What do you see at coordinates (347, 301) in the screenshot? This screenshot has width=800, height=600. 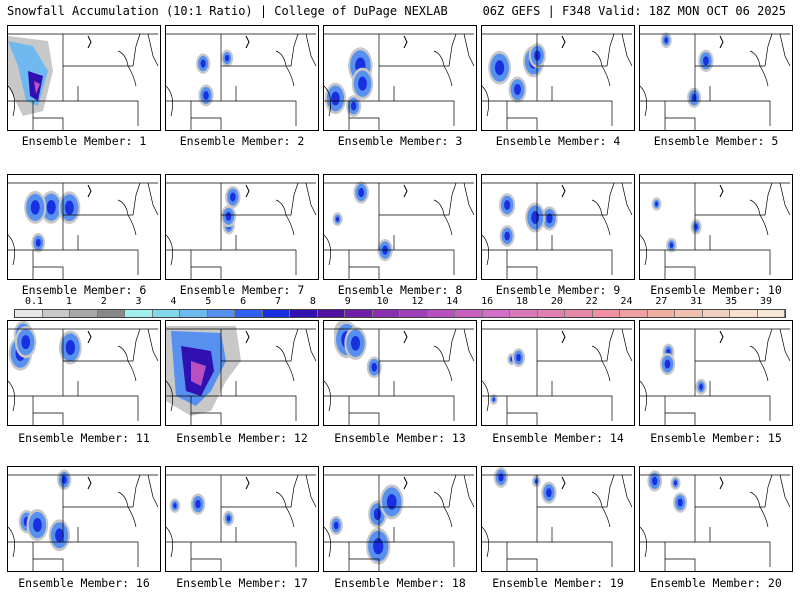 I see `colorbar-tick-label: 9` at bounding box center [347, 301].